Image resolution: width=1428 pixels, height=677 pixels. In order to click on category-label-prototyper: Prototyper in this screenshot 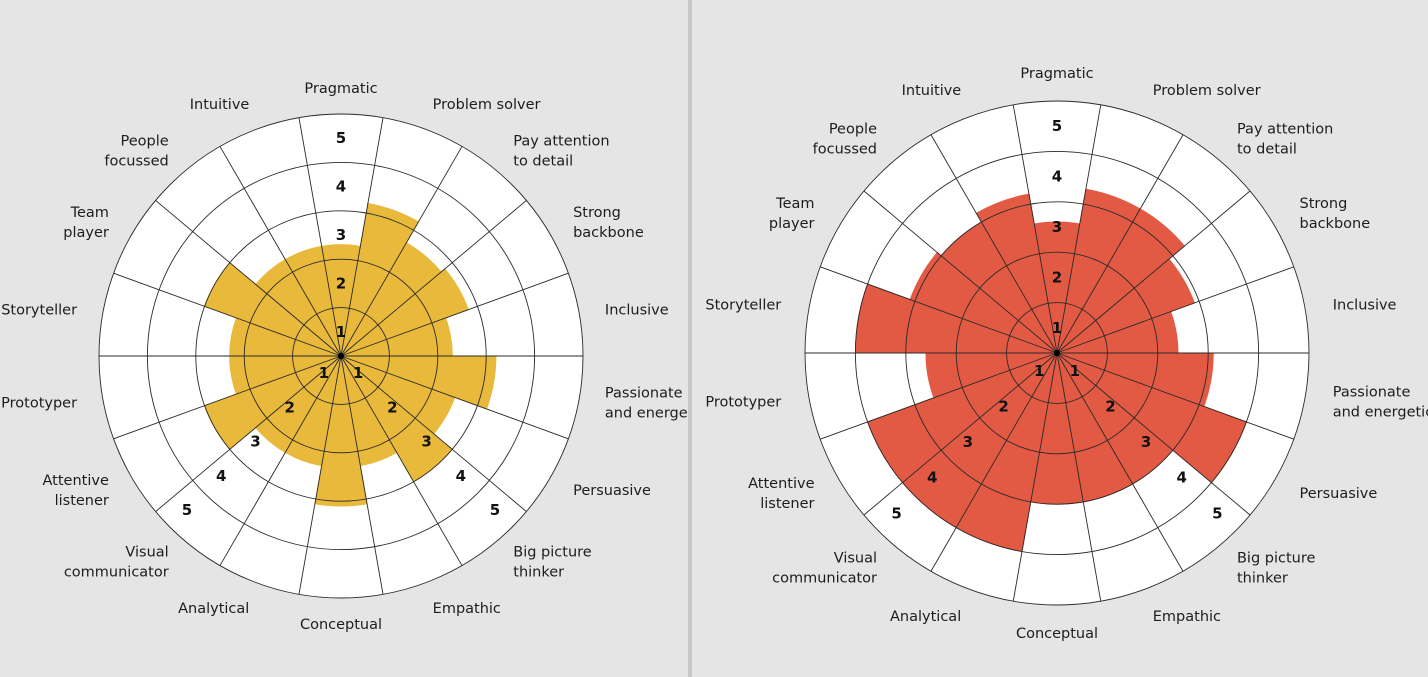, I will do `click(39, 404)`.